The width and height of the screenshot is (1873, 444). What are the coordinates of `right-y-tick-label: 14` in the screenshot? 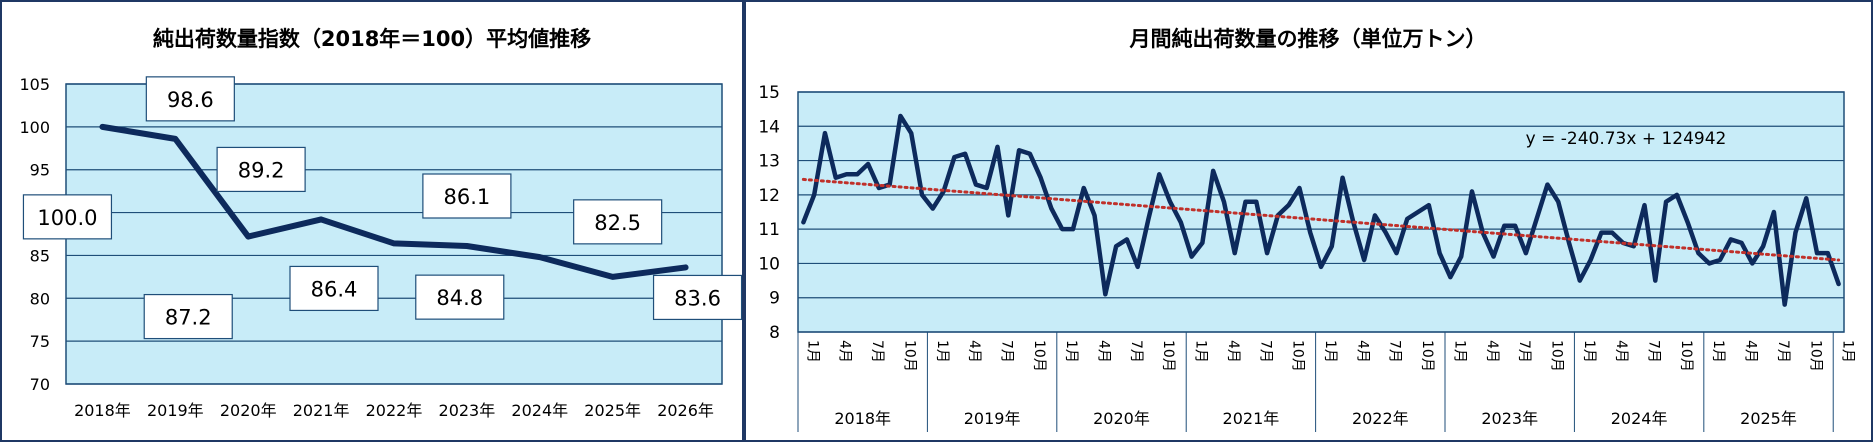 It's located at (769, 127).